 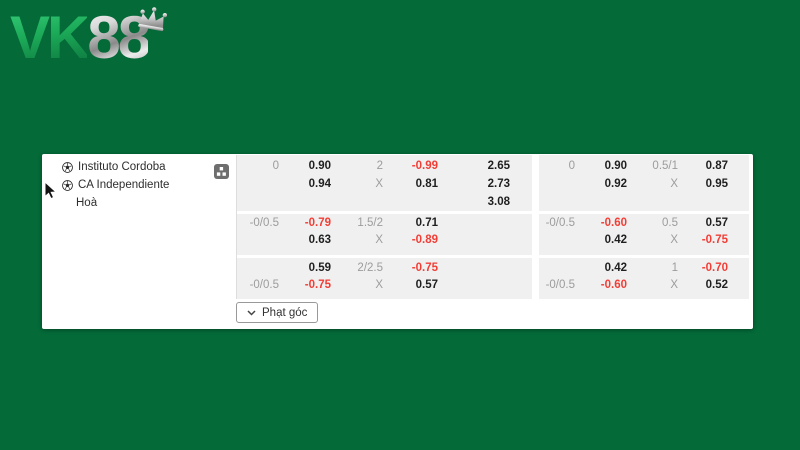 What do you see at coordinates (139, 203) in the screenshot?
I see `draw-row: Hoà` at bounding box center [139, 203].